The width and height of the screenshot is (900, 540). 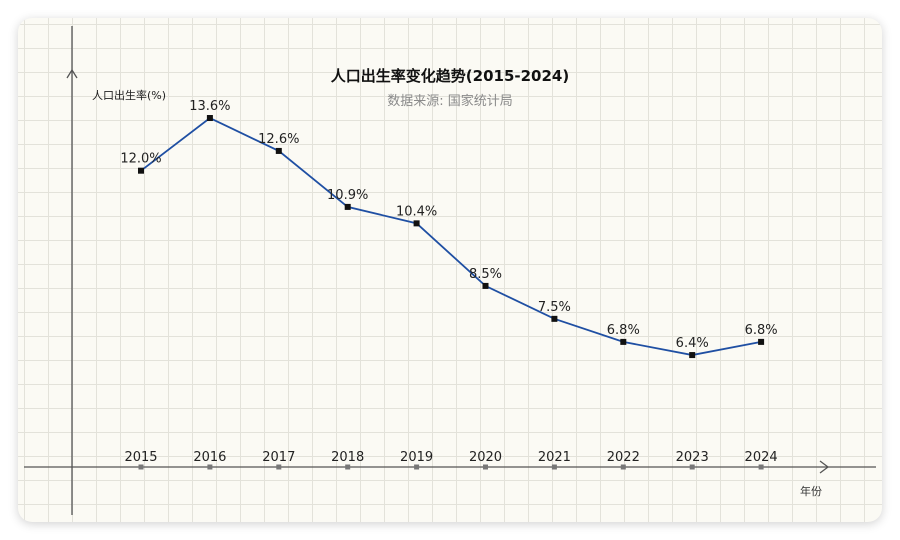 What do you see at coordinates (129, 95) in the screenshot?
I see `y-axis-label: 人口出生率(%)` at bounding box center [129, 95].